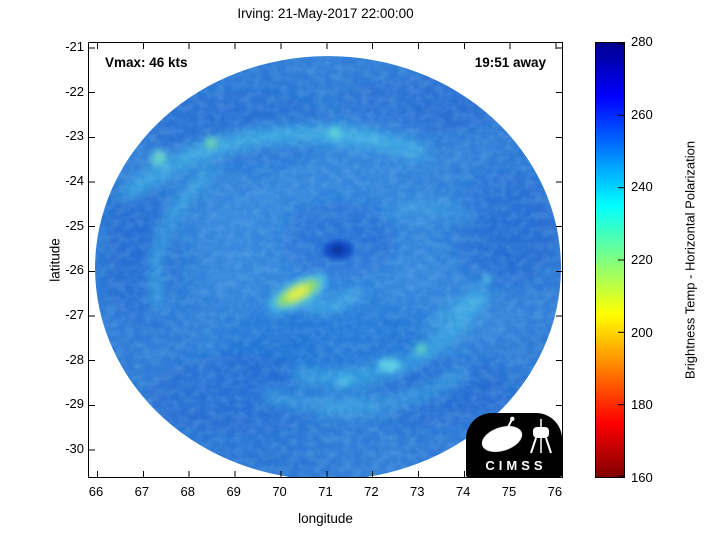 This screenshot has width=720, height=540. I want to click on x-axis-tick-labels: 66 67 68 69 70 71 72 73 74 75 76, so click(325, 491).